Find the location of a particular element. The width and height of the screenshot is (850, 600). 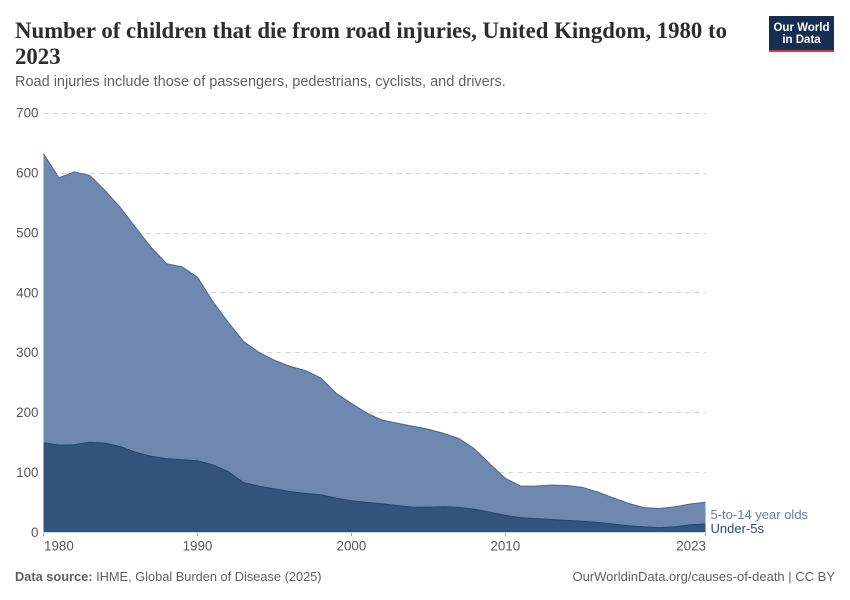

svg-text: 700 is located at coordinates (27, 113).